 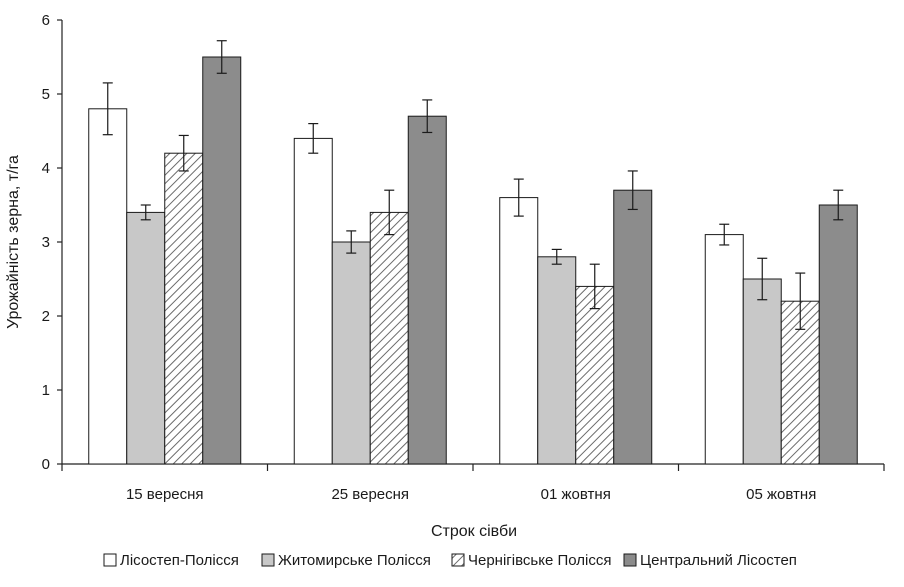 What do you see at coordinates (46, 316) in the screenshot?
I see `y-tick-label: 2` at bounding box center [46, 316].